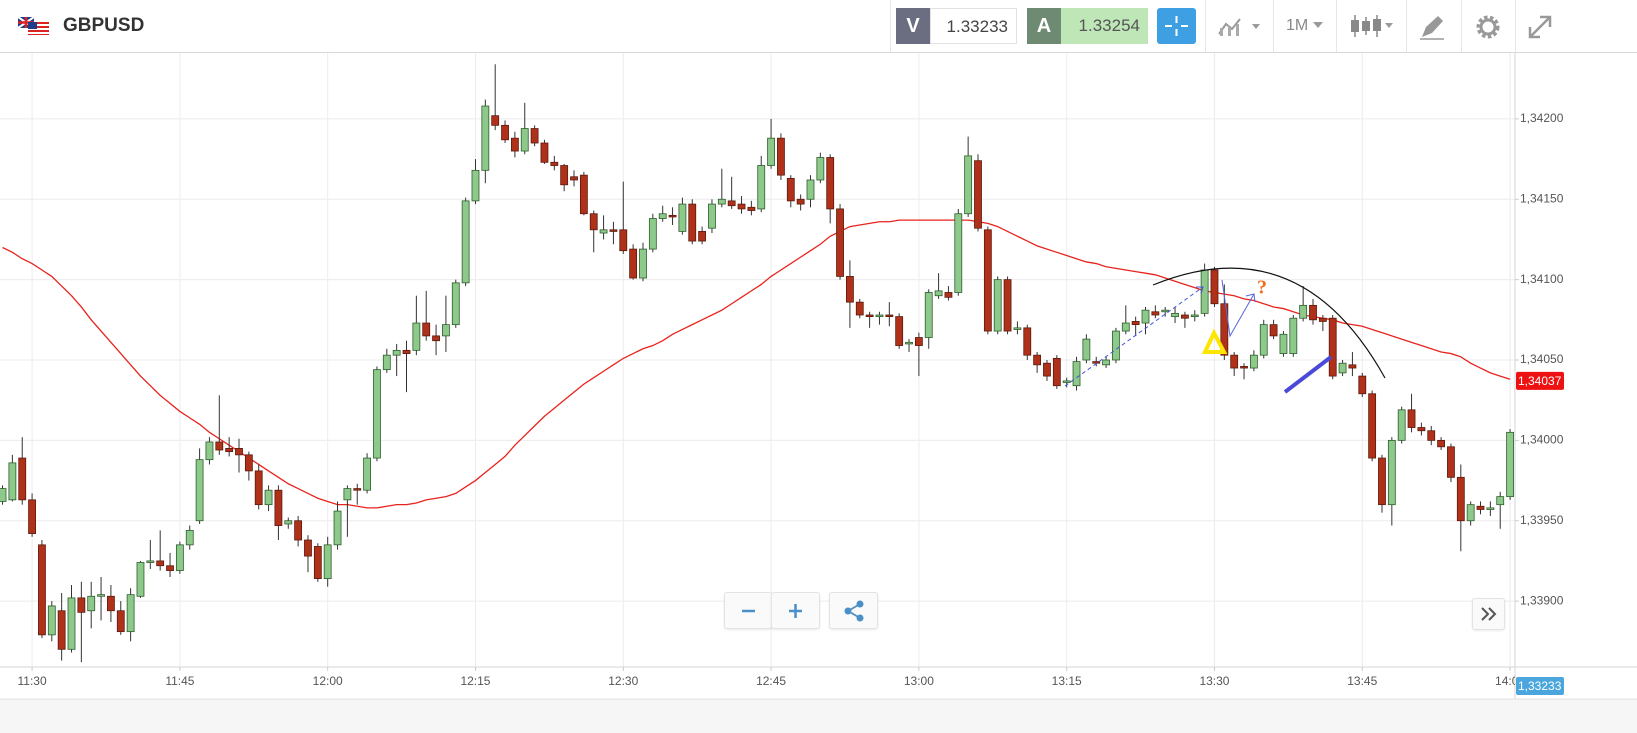 This screenshot has height=733, width=1637. I want to click on zoom-out-button, so click(748, 610).